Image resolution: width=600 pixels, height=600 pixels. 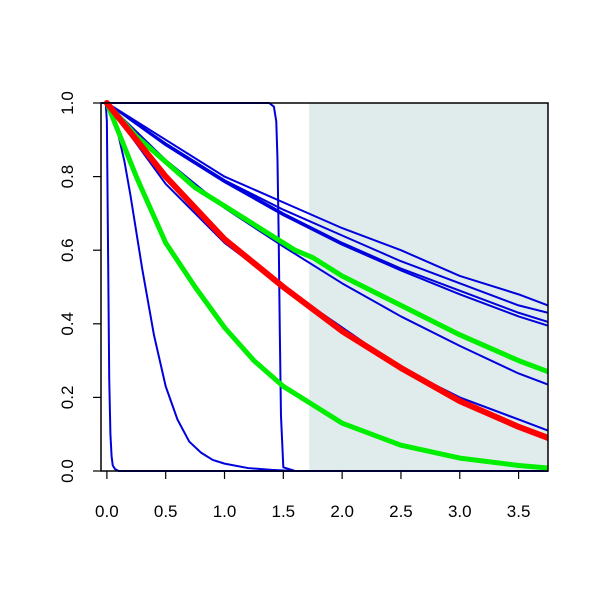 I want to click on x-tick-label: 1.0, so click(x=225, y=511).